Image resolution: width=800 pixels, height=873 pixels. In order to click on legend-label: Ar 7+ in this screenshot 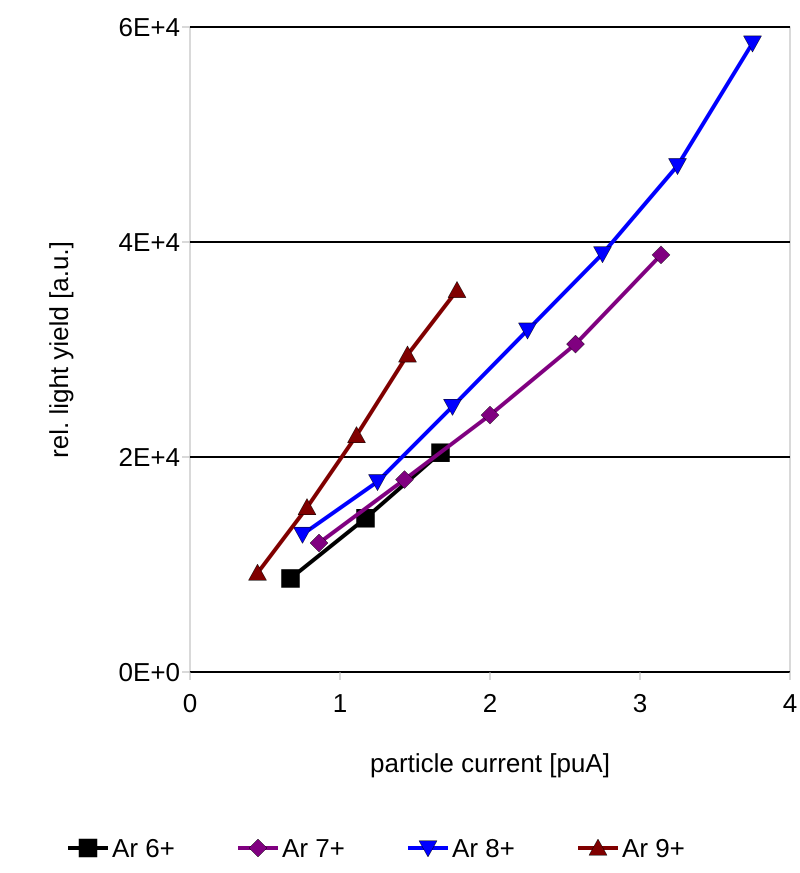, I will do `click(313, 848)`.